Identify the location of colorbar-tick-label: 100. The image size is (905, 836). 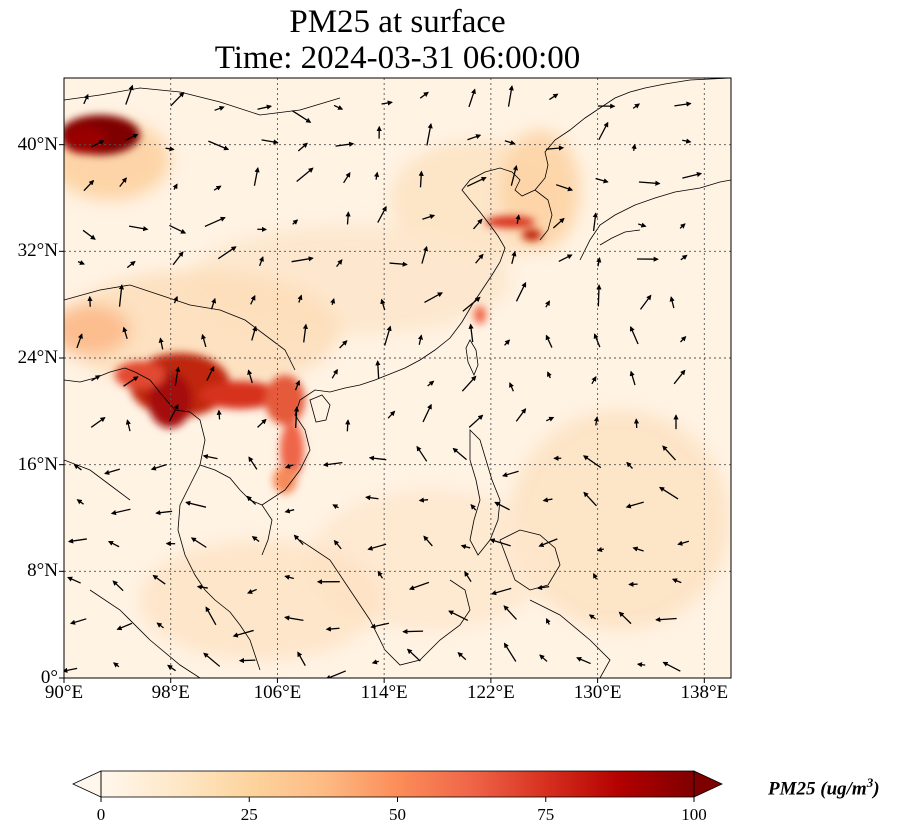
(694, 814).